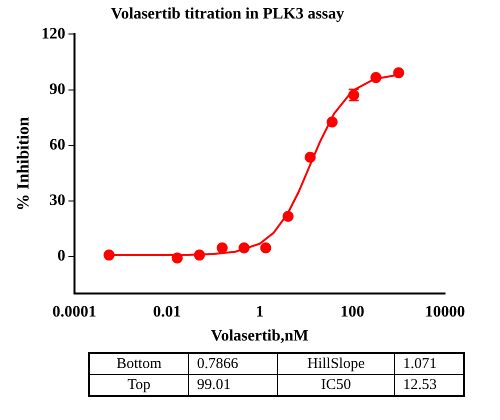 Image resolution: width=500 pixels, height=420 pixels. What do you see at coordinates (227, 14) in the screenshot?
I see `chart-title: Volasertib titration in PLK3 assay` at bounding box center [227, 14].